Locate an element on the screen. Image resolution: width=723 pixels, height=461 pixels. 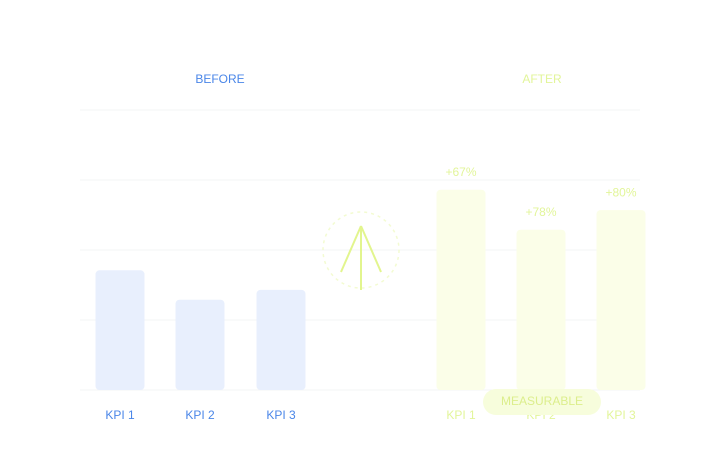
x-tick-label: KPI 2 is located at coordinates (200, 415).